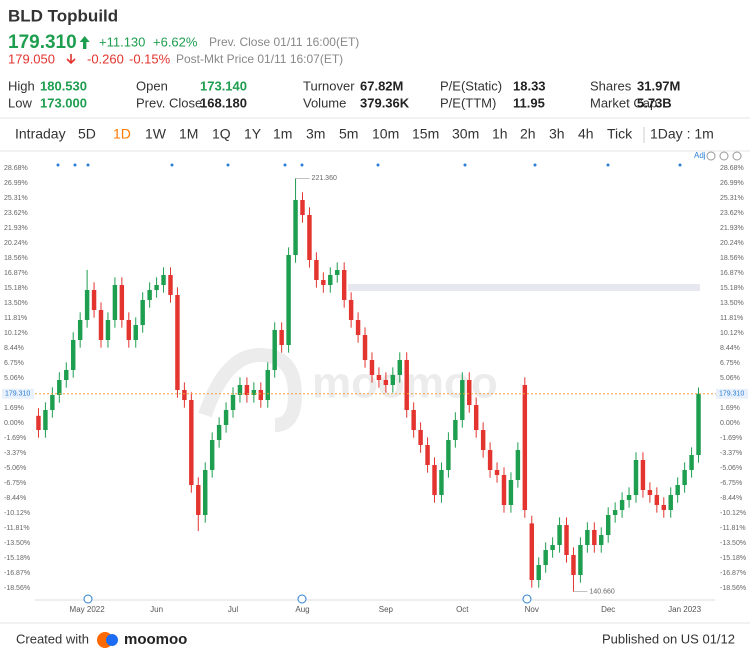 This screenshot has width=750, height=661. What do you see at coordinates (324, 102) in the screenshot?
I see `stat-label: Volume` at bounding box center [324, 102].